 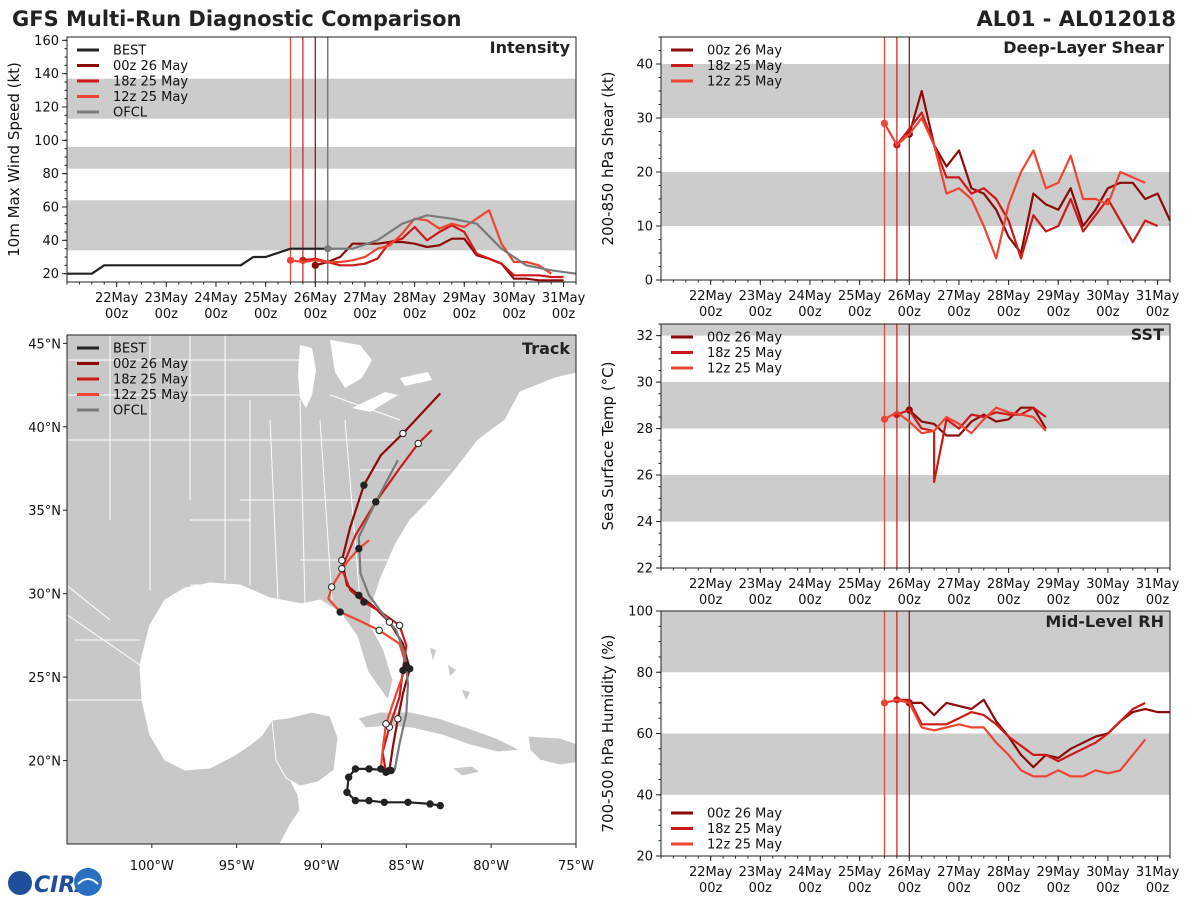 I want to click on rh-xtick-label-5: 27May, so click(x=959, y=872).